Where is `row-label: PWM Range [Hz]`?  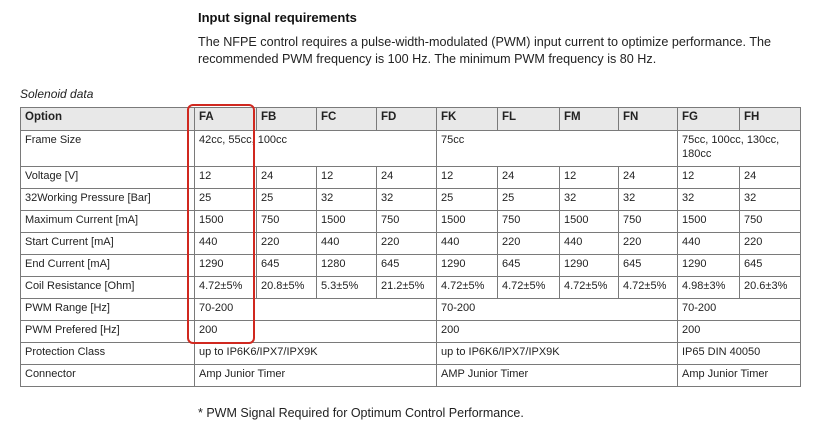
row-label: PWM Range [Hz] is located at coordinates (107, 309).